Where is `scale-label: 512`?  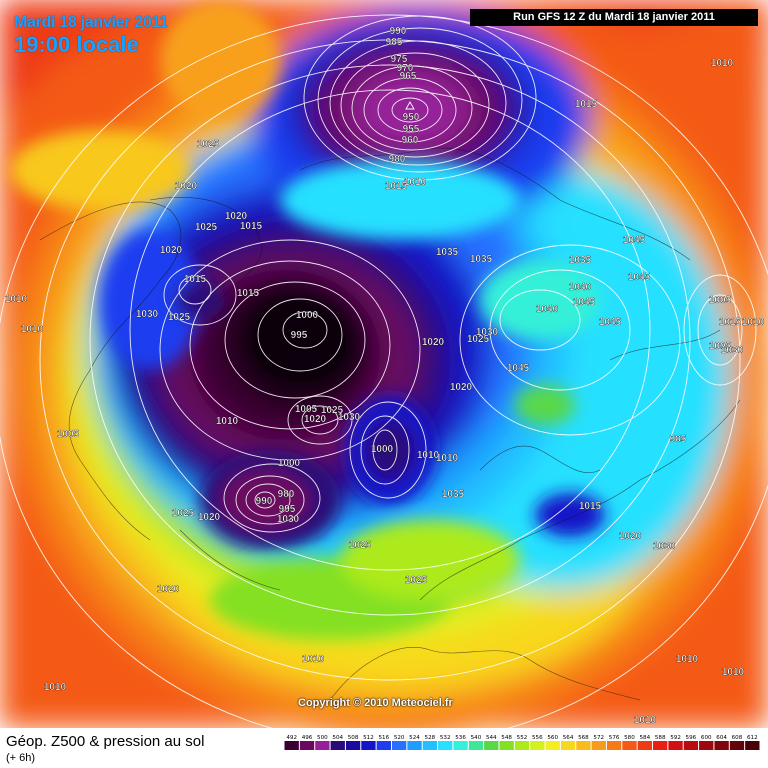 scale-label: 512 is located at coordinates (368, 738).